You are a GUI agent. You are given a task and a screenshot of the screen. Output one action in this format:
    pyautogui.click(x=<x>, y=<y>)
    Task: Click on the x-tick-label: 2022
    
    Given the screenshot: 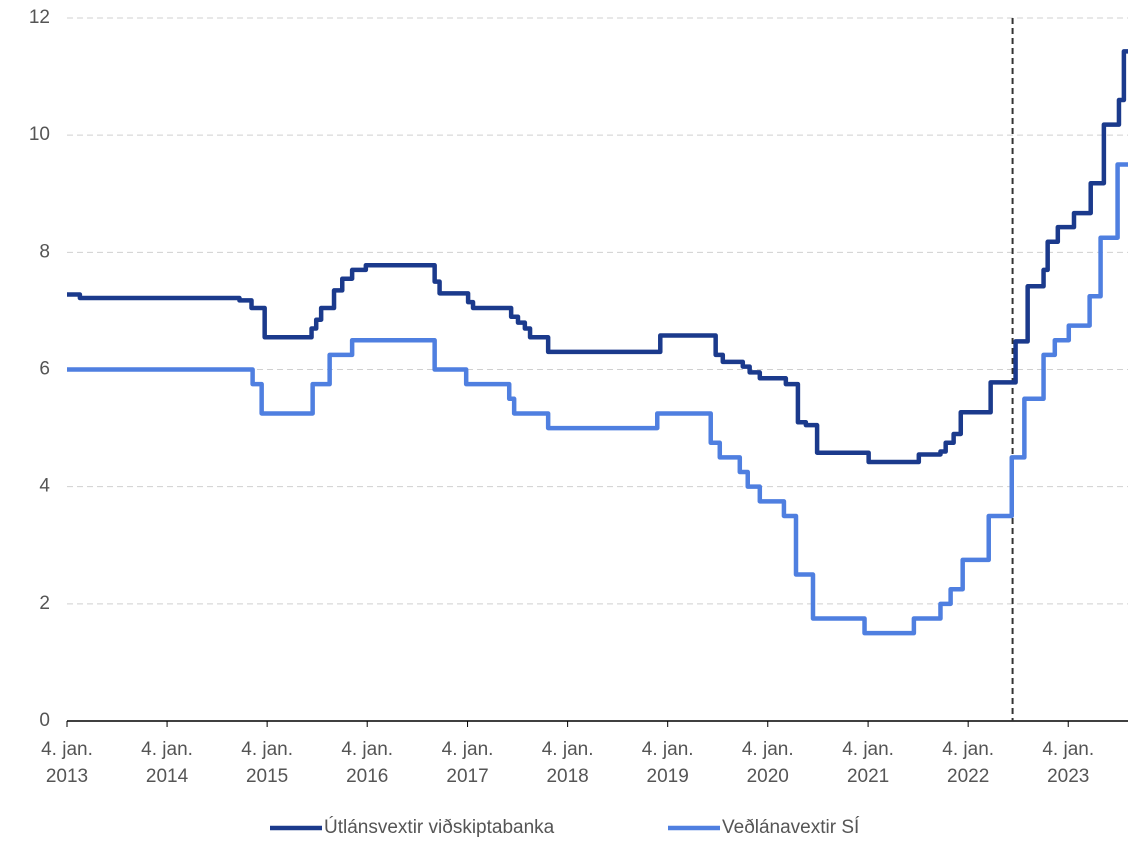 What is the action you would take?
    pyautogui.click(x=968, y=776)
    